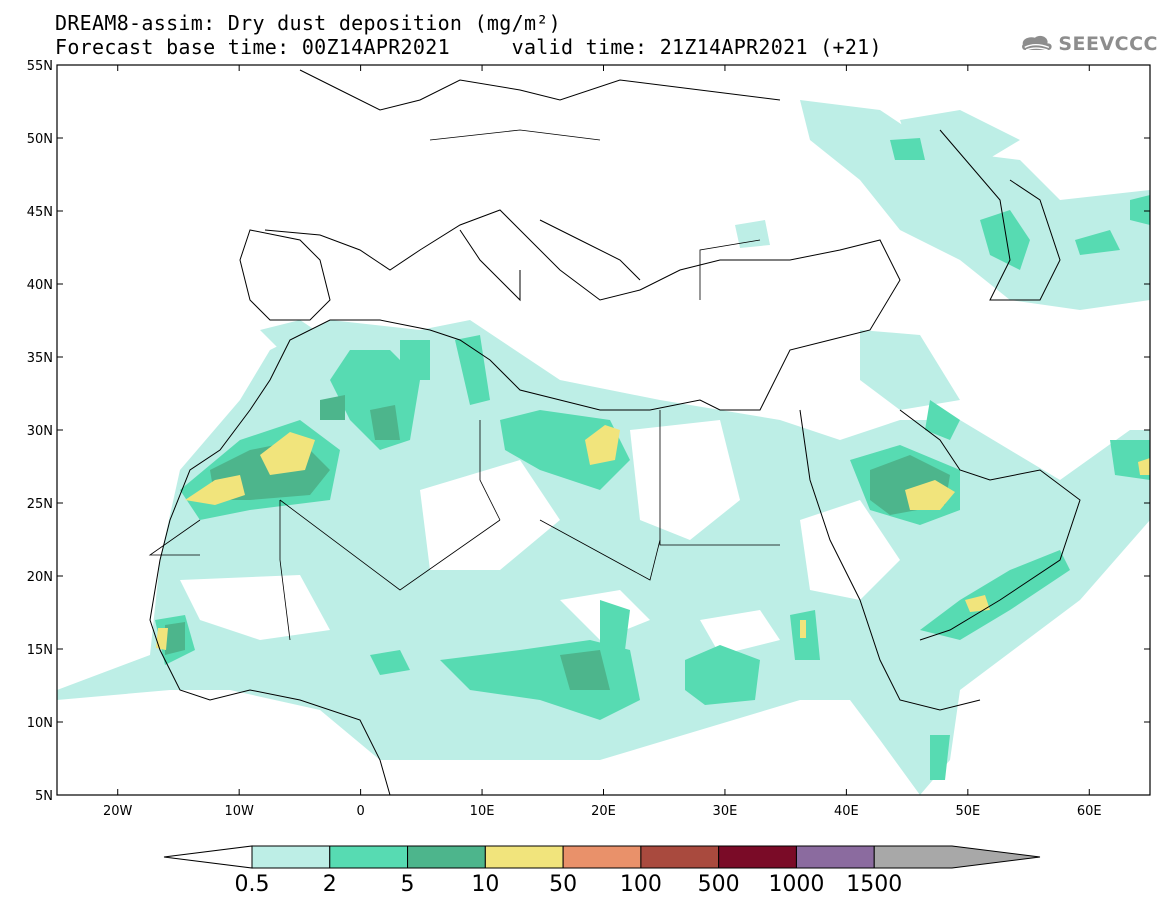 This screenshot has height=907, width=1165. What do you see at coordinates (44, 796) in the screenshot?
I see `lat-tick-label: 5N` at bounding box center [44, 796].